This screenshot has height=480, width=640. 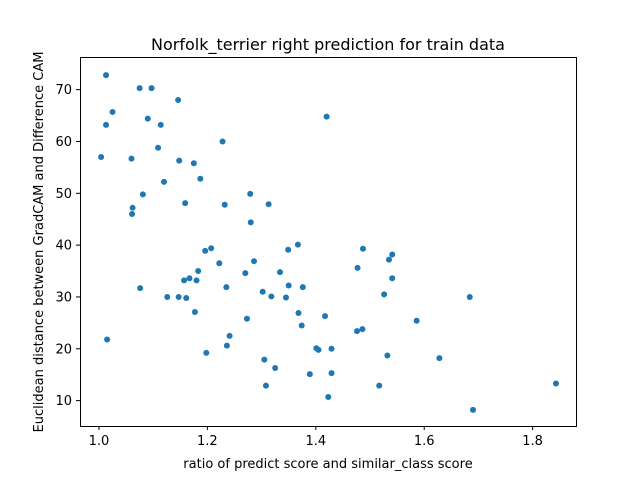 What do you see at coordinates (532, 441) in the screenshot?
I see `x-tick-label: 1.8` at bounding box center [532, 441].